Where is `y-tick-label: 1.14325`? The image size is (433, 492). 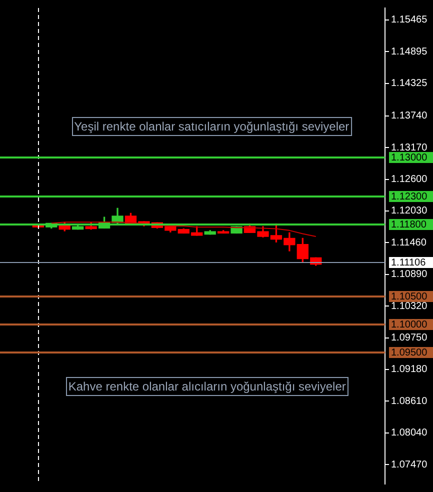 y-tick-label: 1.14325 is located at coordinates (409, 84).